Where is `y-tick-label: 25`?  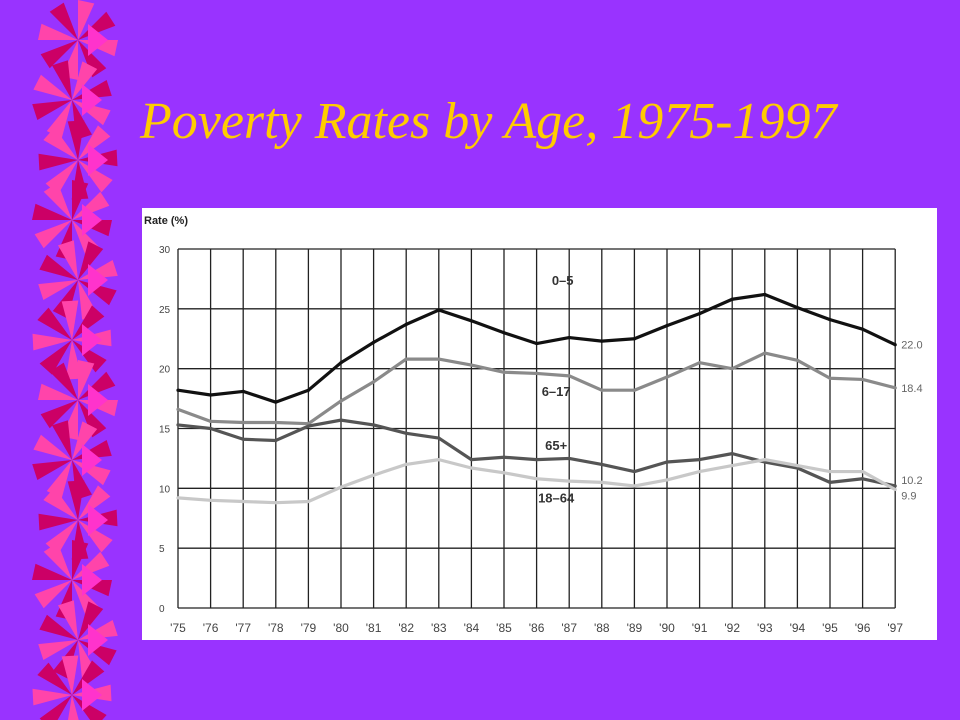
y-tick-label: 25 is located at coordinates (165, 310).